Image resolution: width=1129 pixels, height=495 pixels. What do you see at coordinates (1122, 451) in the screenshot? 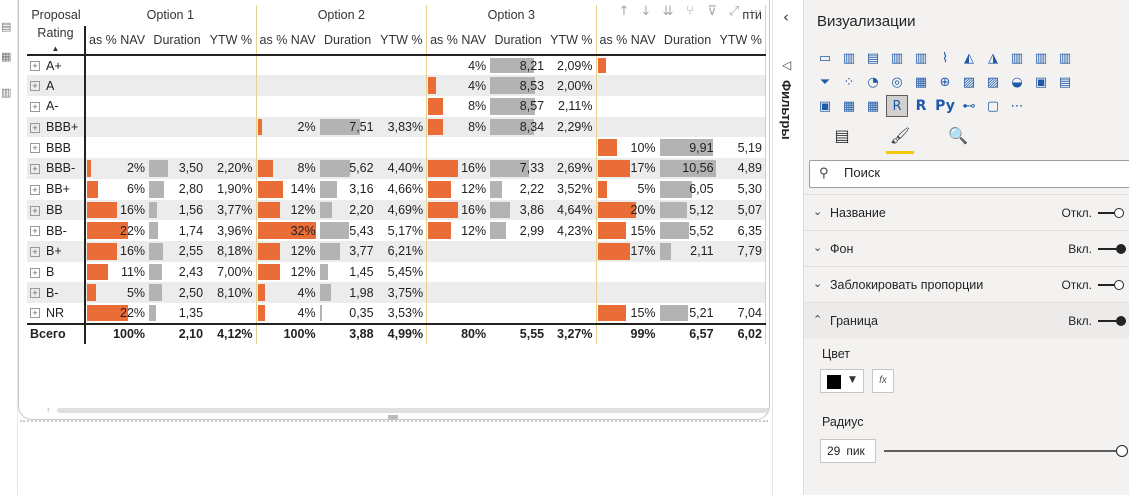
I see `slider-knob` at bounding box center [1122, 451].